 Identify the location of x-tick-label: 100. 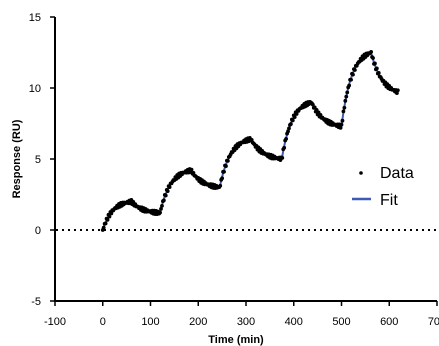
(150, 322).